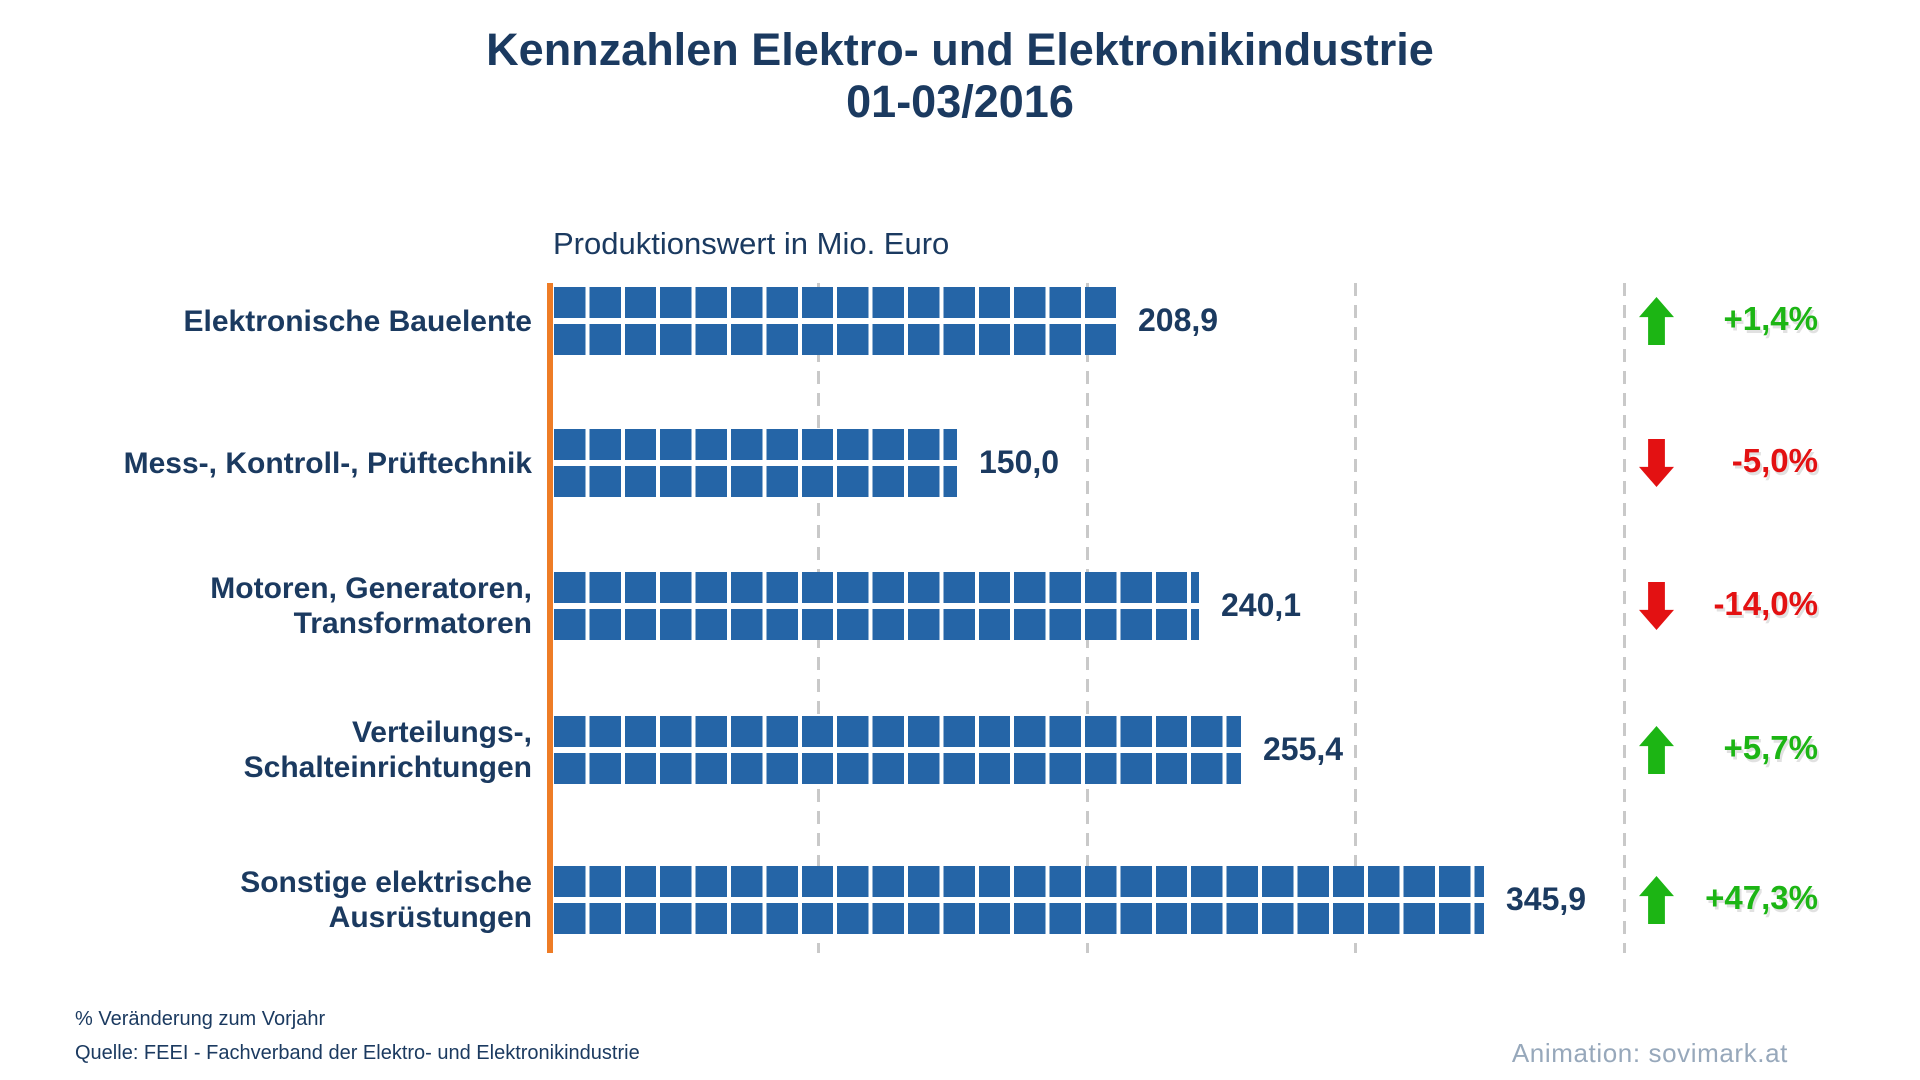 This screenshot has height=1080, width=1920. What do you see at coordinates (1625, 618) in the screenshot?
I see `gridline-400-mio` at bounding box center [1625, 618].